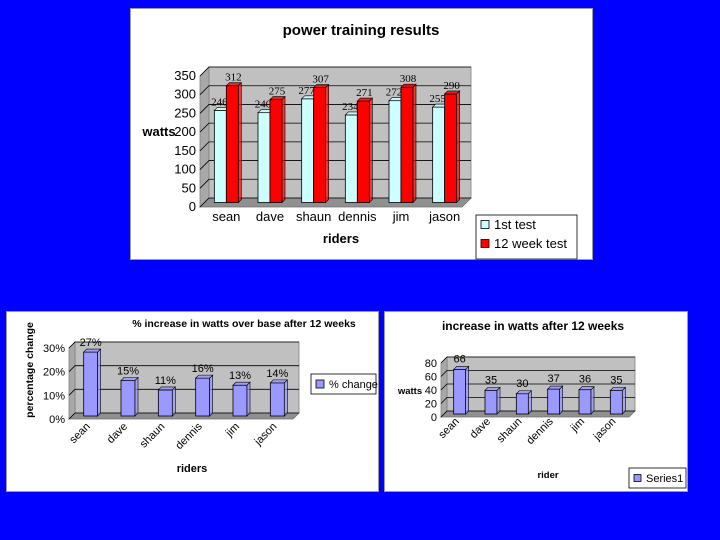 The height and width of the screenshot is (540, 720). Describe the element at coordinates (510, 431) in the screenshot. I see `watts-xtick-label: shaun` at that location.